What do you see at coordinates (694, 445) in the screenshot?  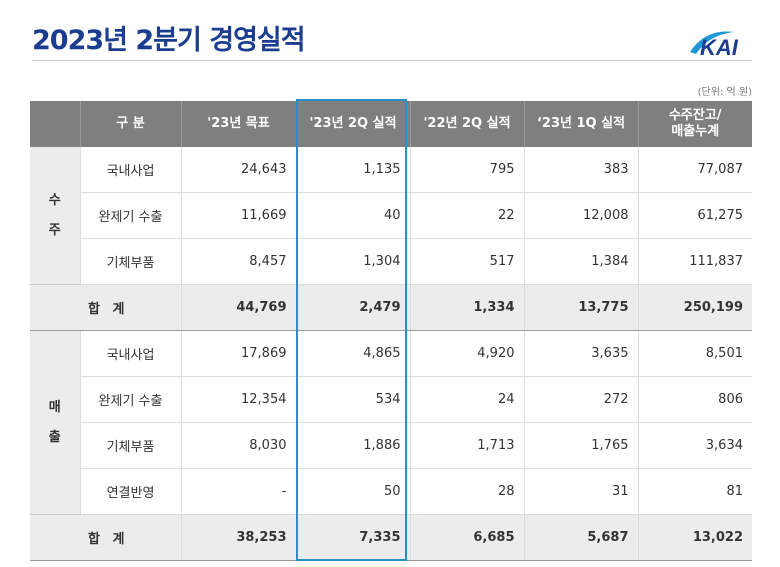 I see `cell-value: 3,634` at bounding box center [694, 445].